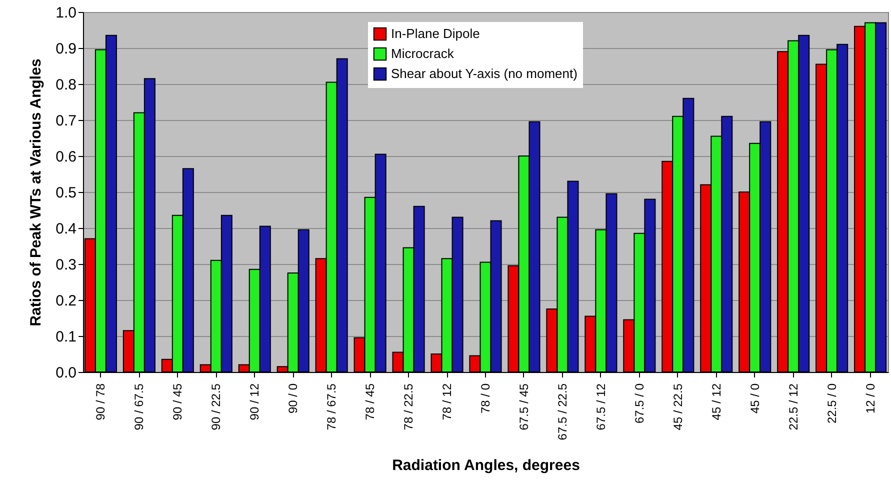  I want to click on x-tick-label: 45 / 22.5, so click(677, 406).